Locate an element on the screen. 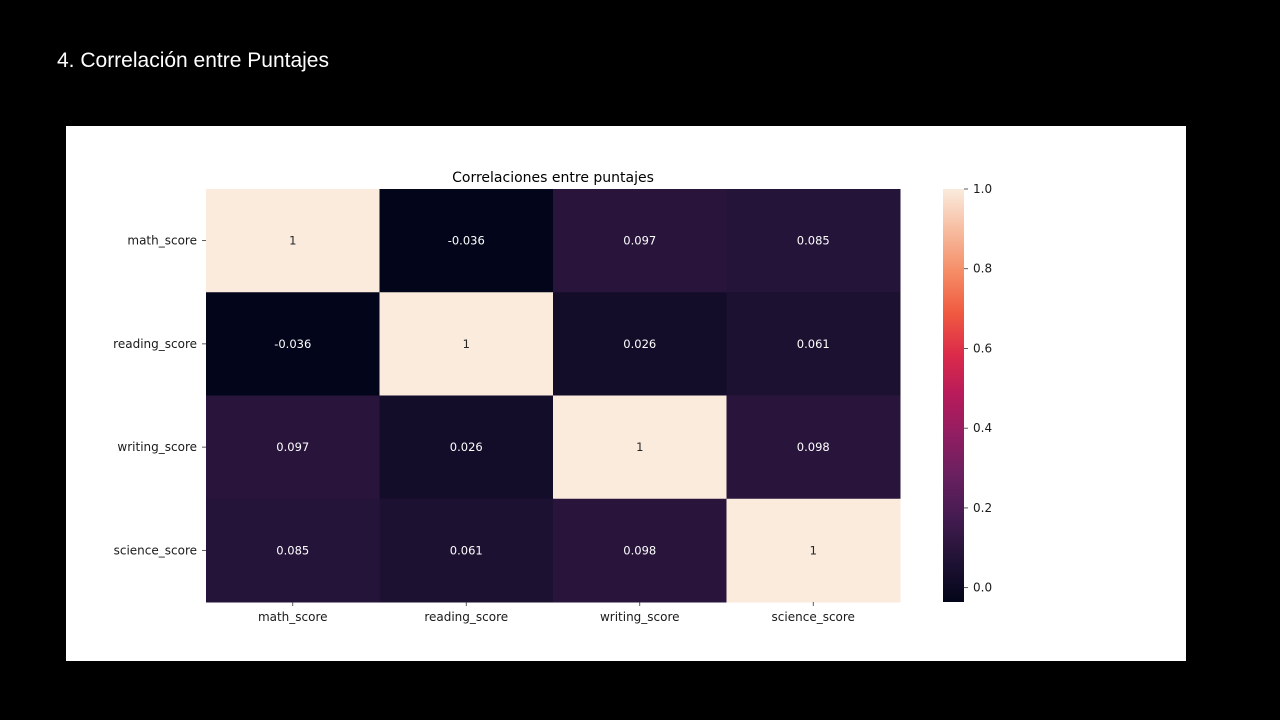  heatmap-cell-reading_score-math_score is located at coordinates (293, 344).